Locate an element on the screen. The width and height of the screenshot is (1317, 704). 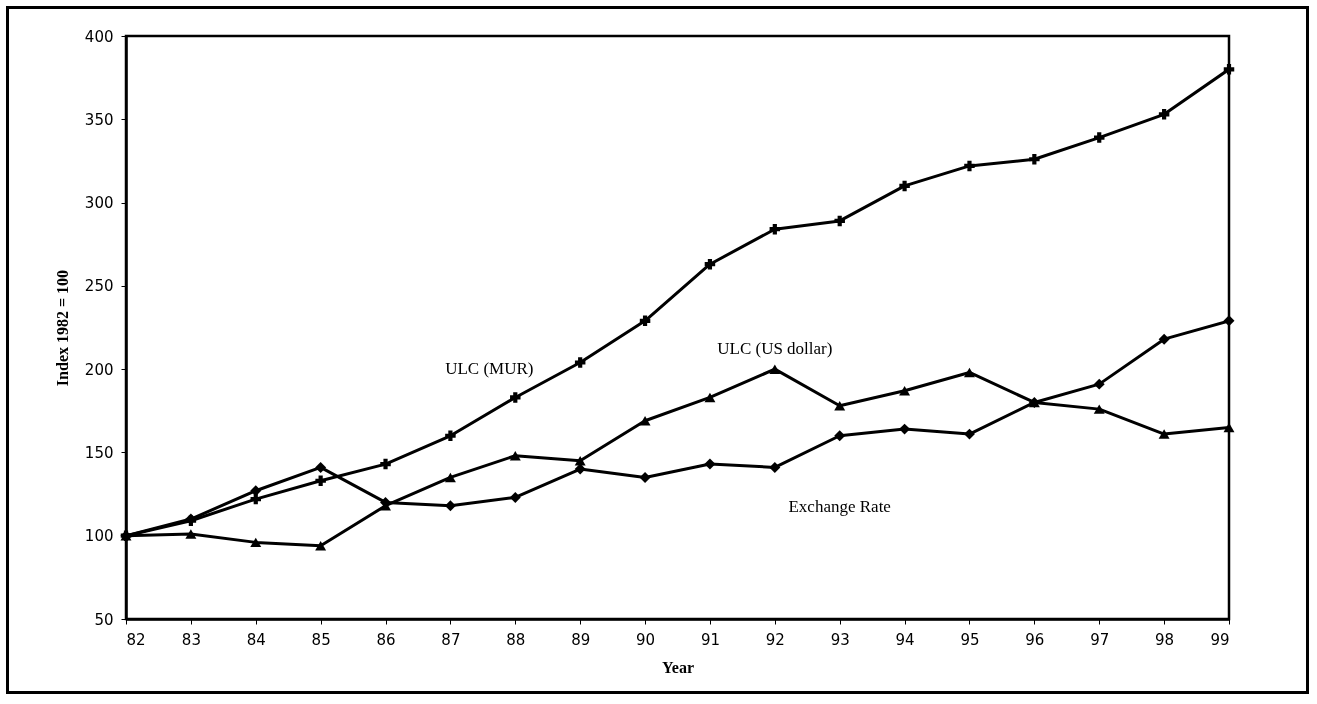
x-tick-label: 89 is located at coordinates (581, 639).